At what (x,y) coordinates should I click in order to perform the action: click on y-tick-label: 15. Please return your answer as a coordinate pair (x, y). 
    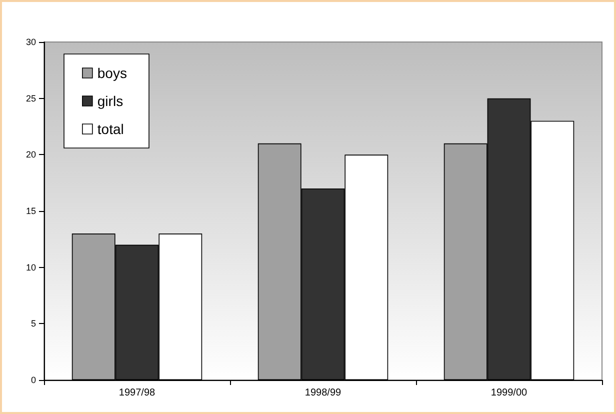
    Looking at the image, I should click on (31, 211).